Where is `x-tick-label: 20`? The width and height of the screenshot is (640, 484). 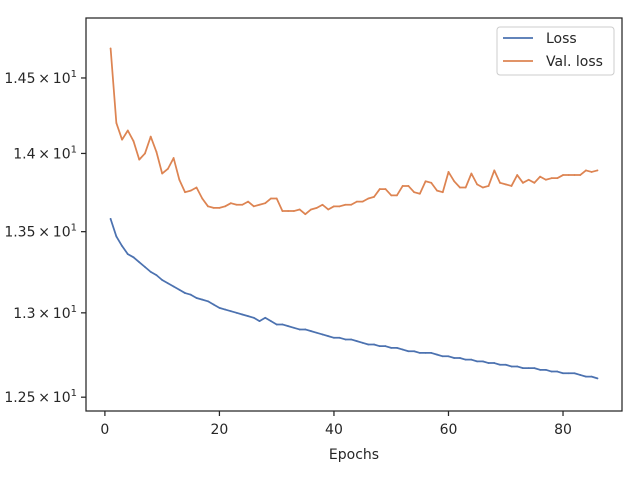
x-tick-label: 20 is located at coordinates (220, 430).